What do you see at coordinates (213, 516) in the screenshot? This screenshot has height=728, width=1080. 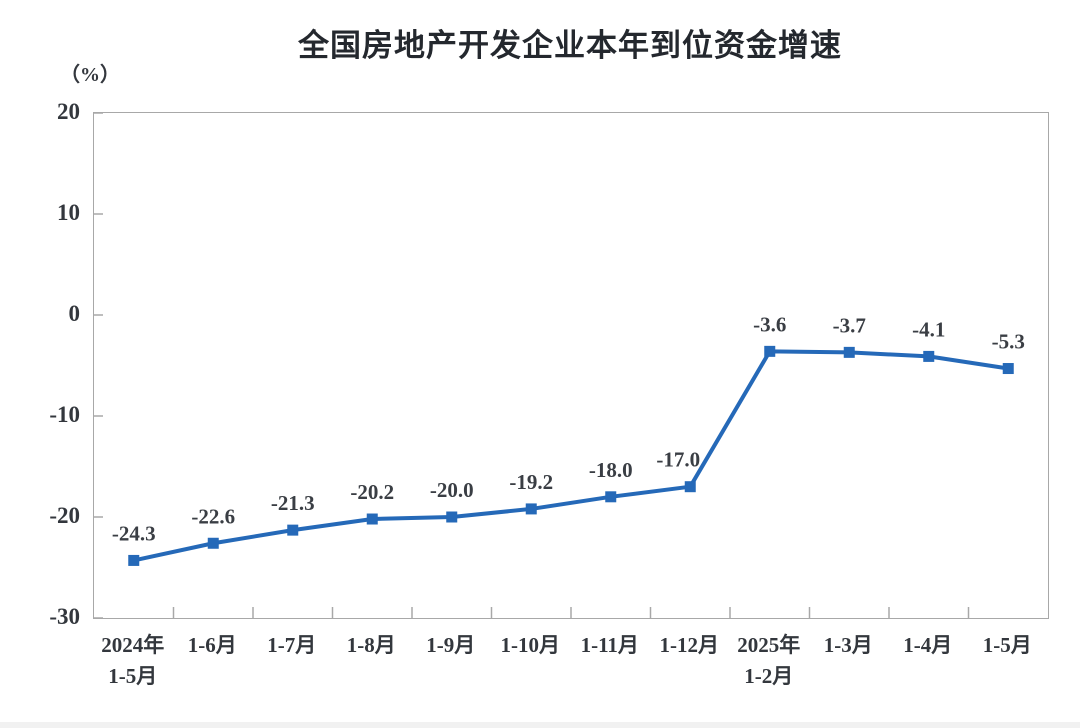 I see `data-point-label: -22.6` at bounding box center [213, 516].